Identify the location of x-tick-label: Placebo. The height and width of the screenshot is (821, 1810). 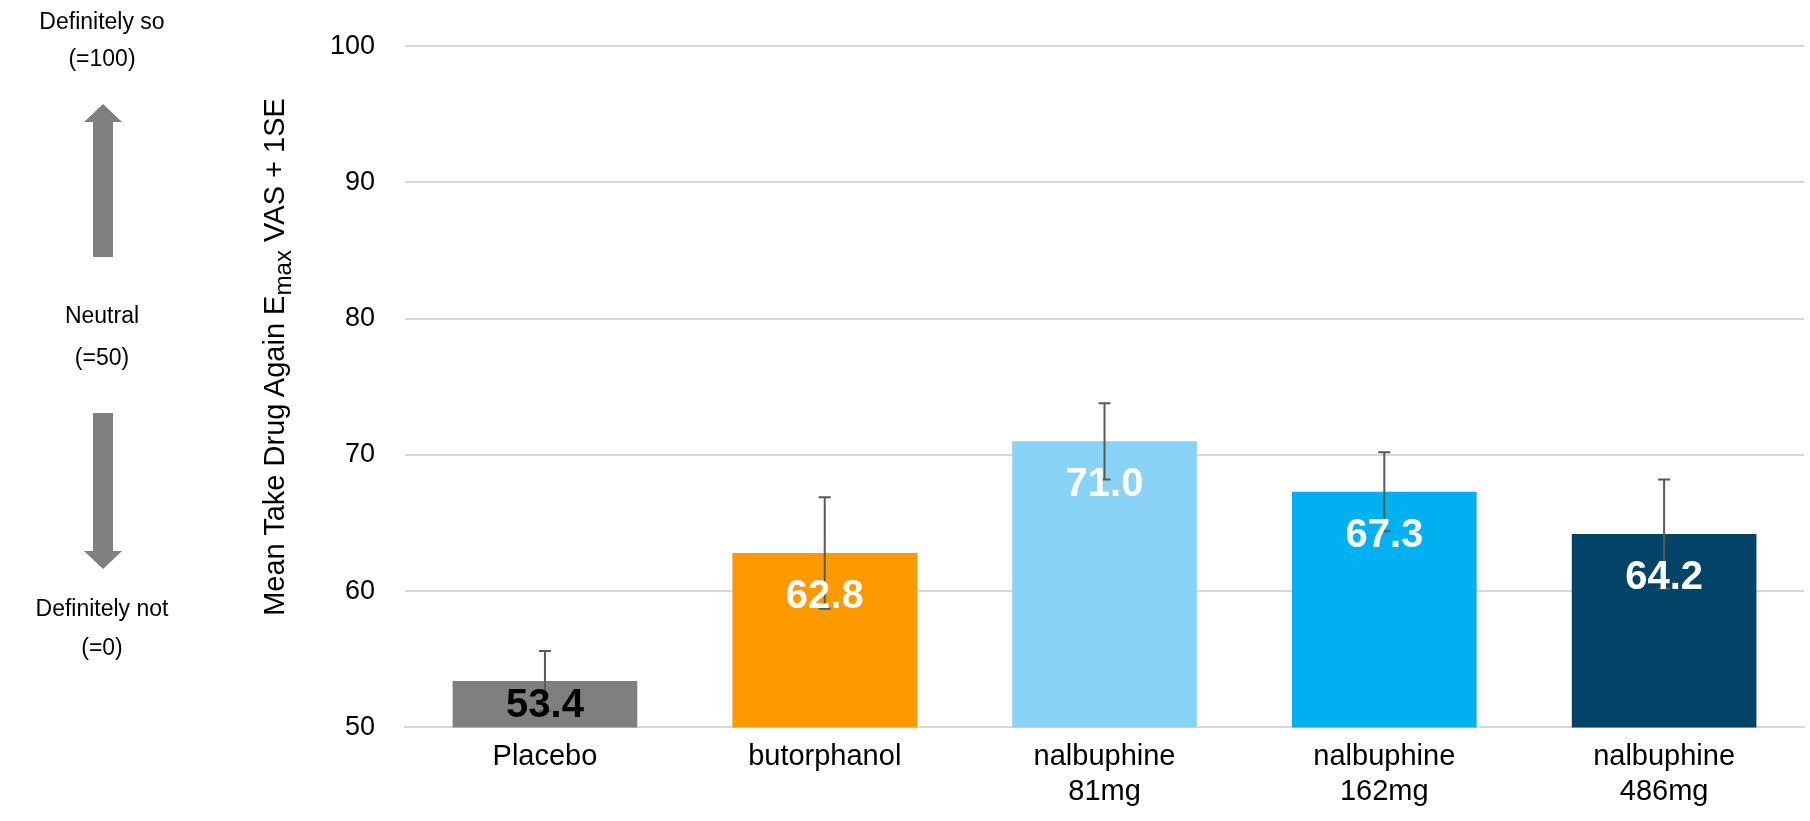
(545, 754).